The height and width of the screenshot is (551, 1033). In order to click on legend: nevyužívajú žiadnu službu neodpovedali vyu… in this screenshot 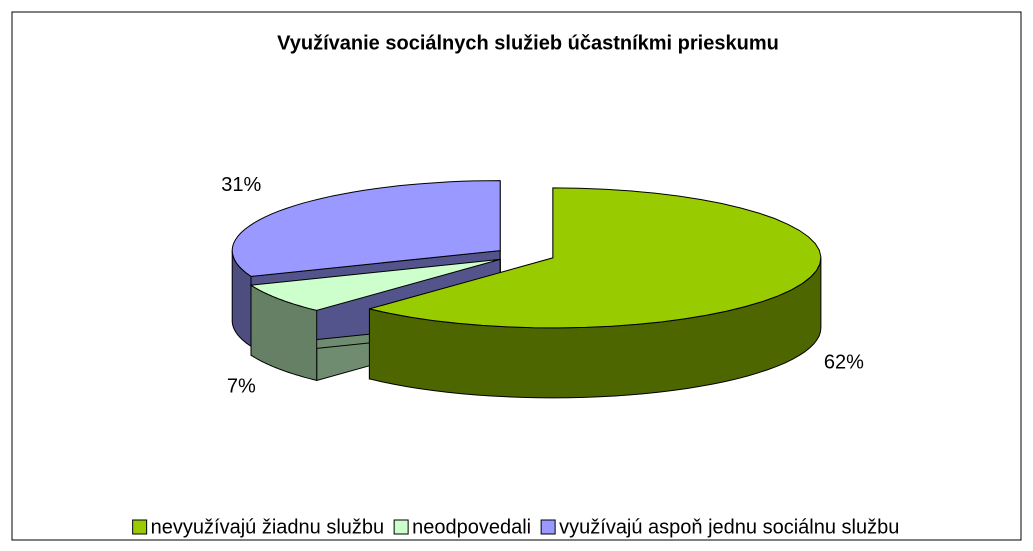, I will do `click(515, 527)`.